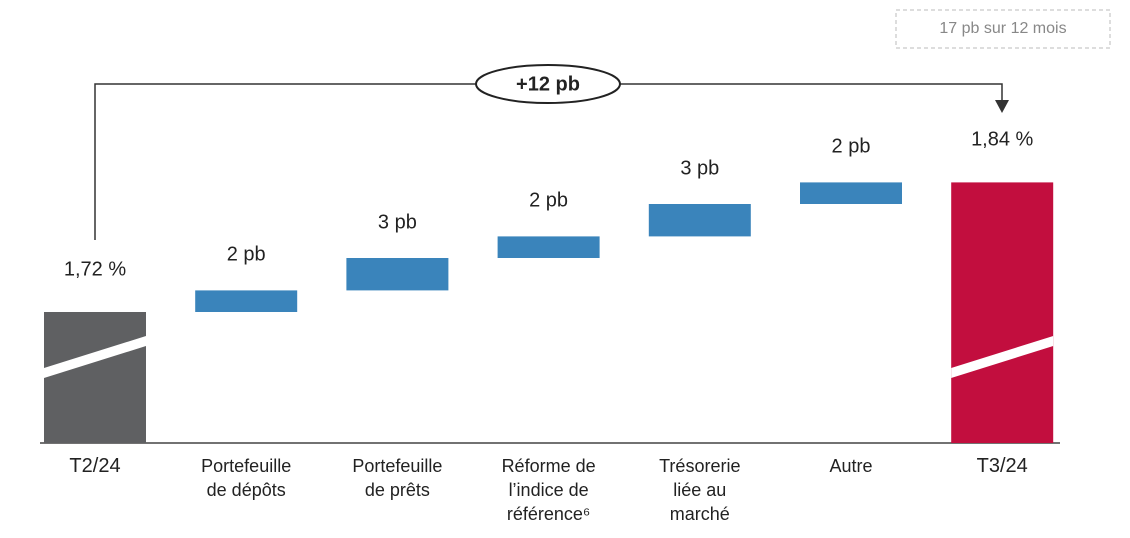 The width and height of the screenshot is (1130, 538). I want to click on value-label: 1,72 %, so click(95, 269).